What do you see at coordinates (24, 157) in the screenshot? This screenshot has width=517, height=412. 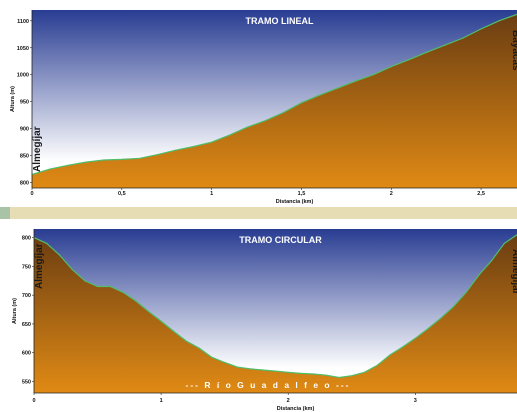 I see `y-tick-label: 850` at bounding box center [24, 157].